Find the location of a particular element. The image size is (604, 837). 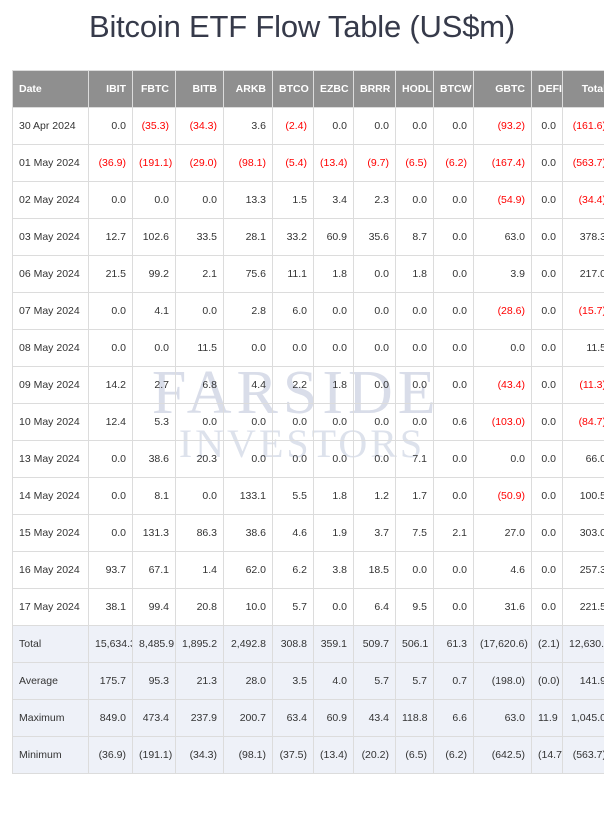

summary-cell-ibit: 15,634.3 is located at coordinates (110, 644).